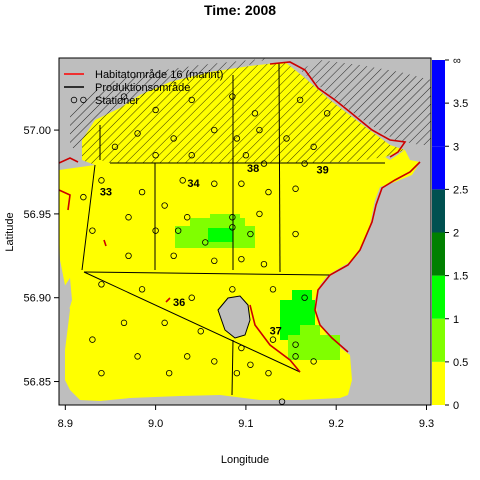  Describe the element at coordinates (276, 332) in the screenshot. I see `zone-label: 37` at that location.